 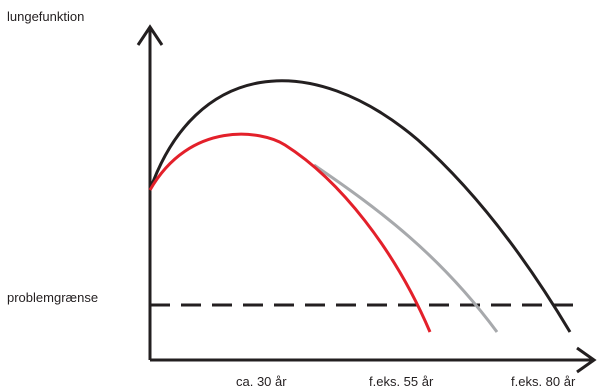 What do you see at coordinates (261, 381) in the screenshot?
I see `x-label-age-30: ca. 30 år` at bounding box center [261, 381].